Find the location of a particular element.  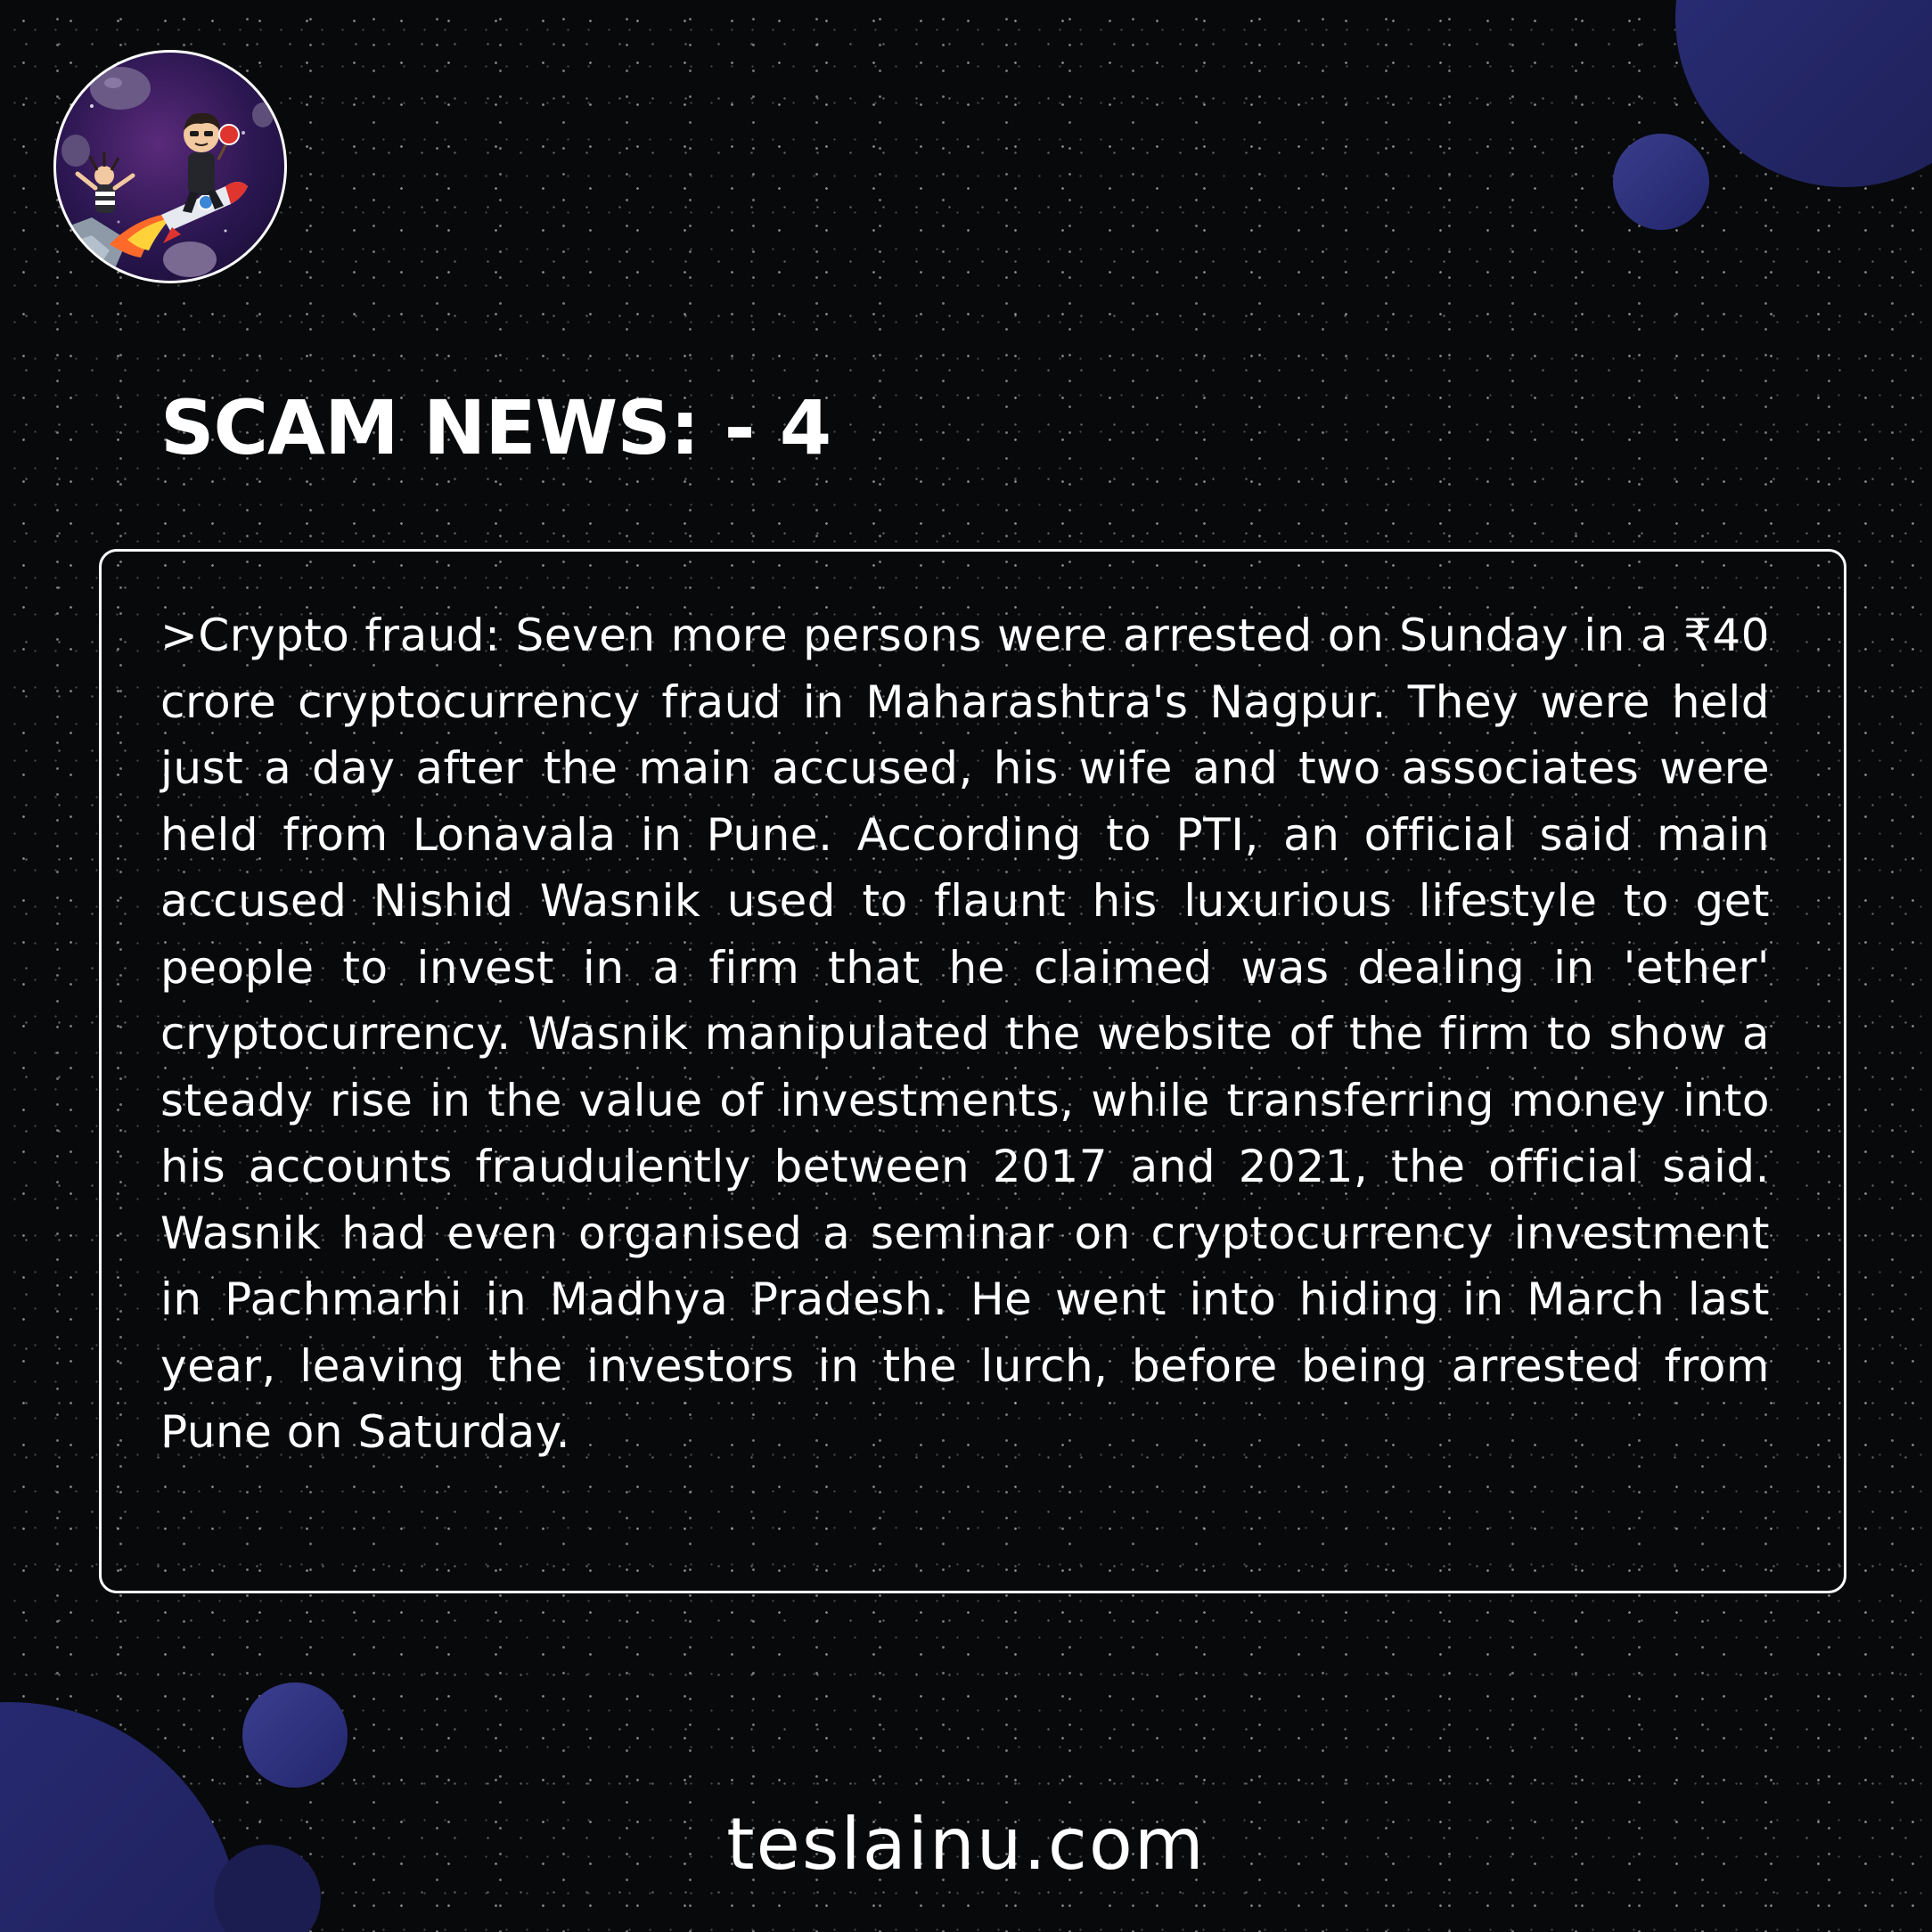

planet-top-right-small is located at coordinates (1661, 182).